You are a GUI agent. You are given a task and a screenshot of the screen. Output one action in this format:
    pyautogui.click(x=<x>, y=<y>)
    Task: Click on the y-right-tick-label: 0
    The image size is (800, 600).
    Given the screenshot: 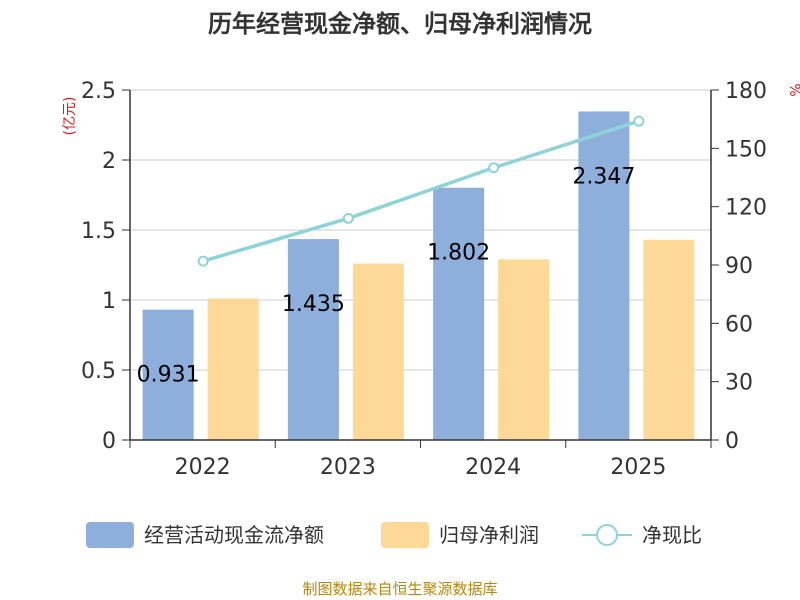 What is the action you would take?
    pyautogui.click(x=732, y=441)
    